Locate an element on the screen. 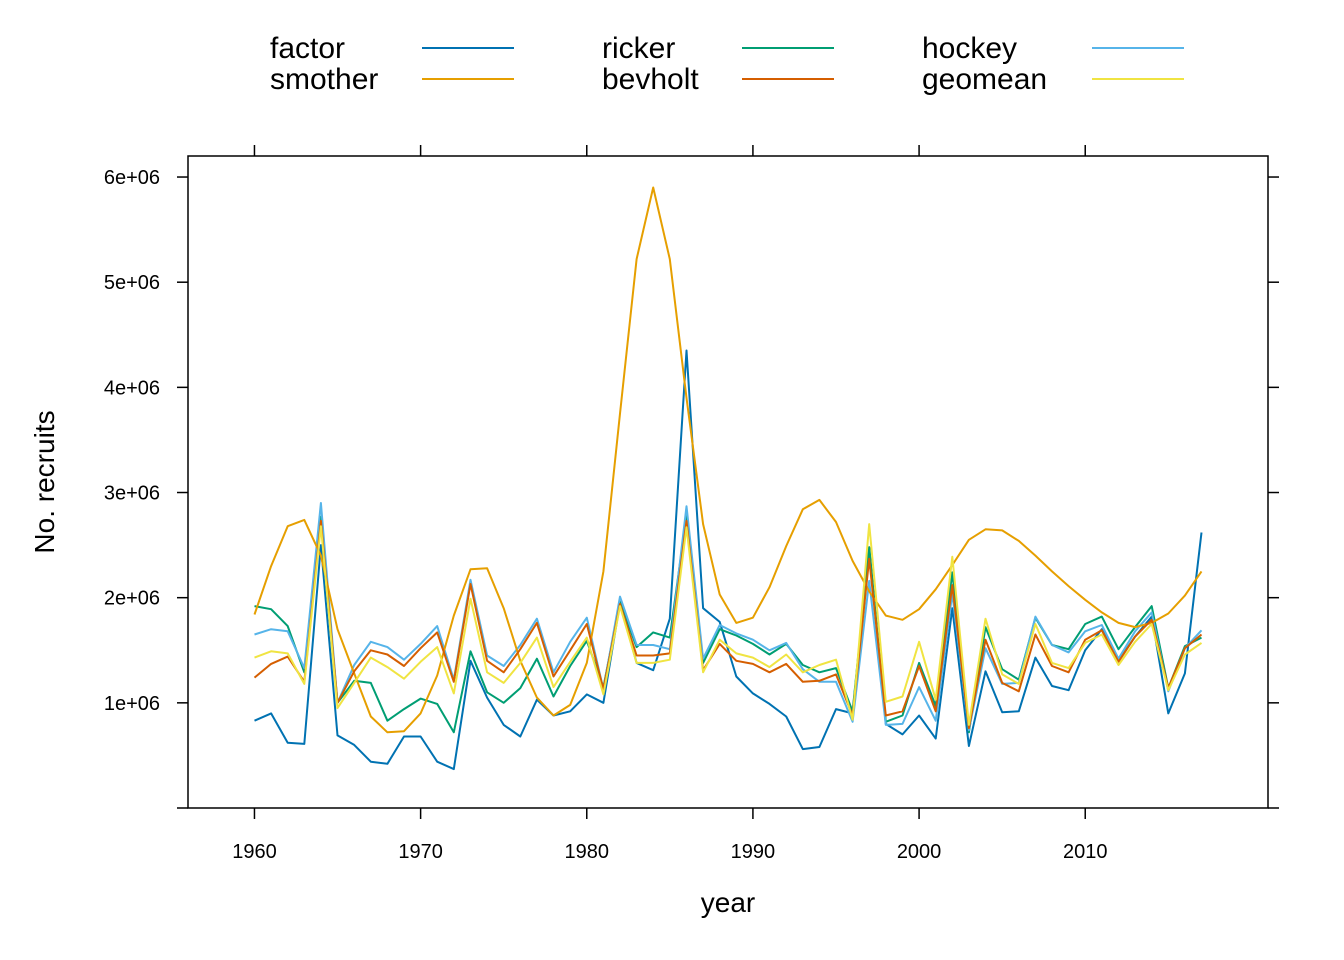 This screenshot has height=960, width=1344. legend-label-ricker: ricker is located at coordinates (638, 48).